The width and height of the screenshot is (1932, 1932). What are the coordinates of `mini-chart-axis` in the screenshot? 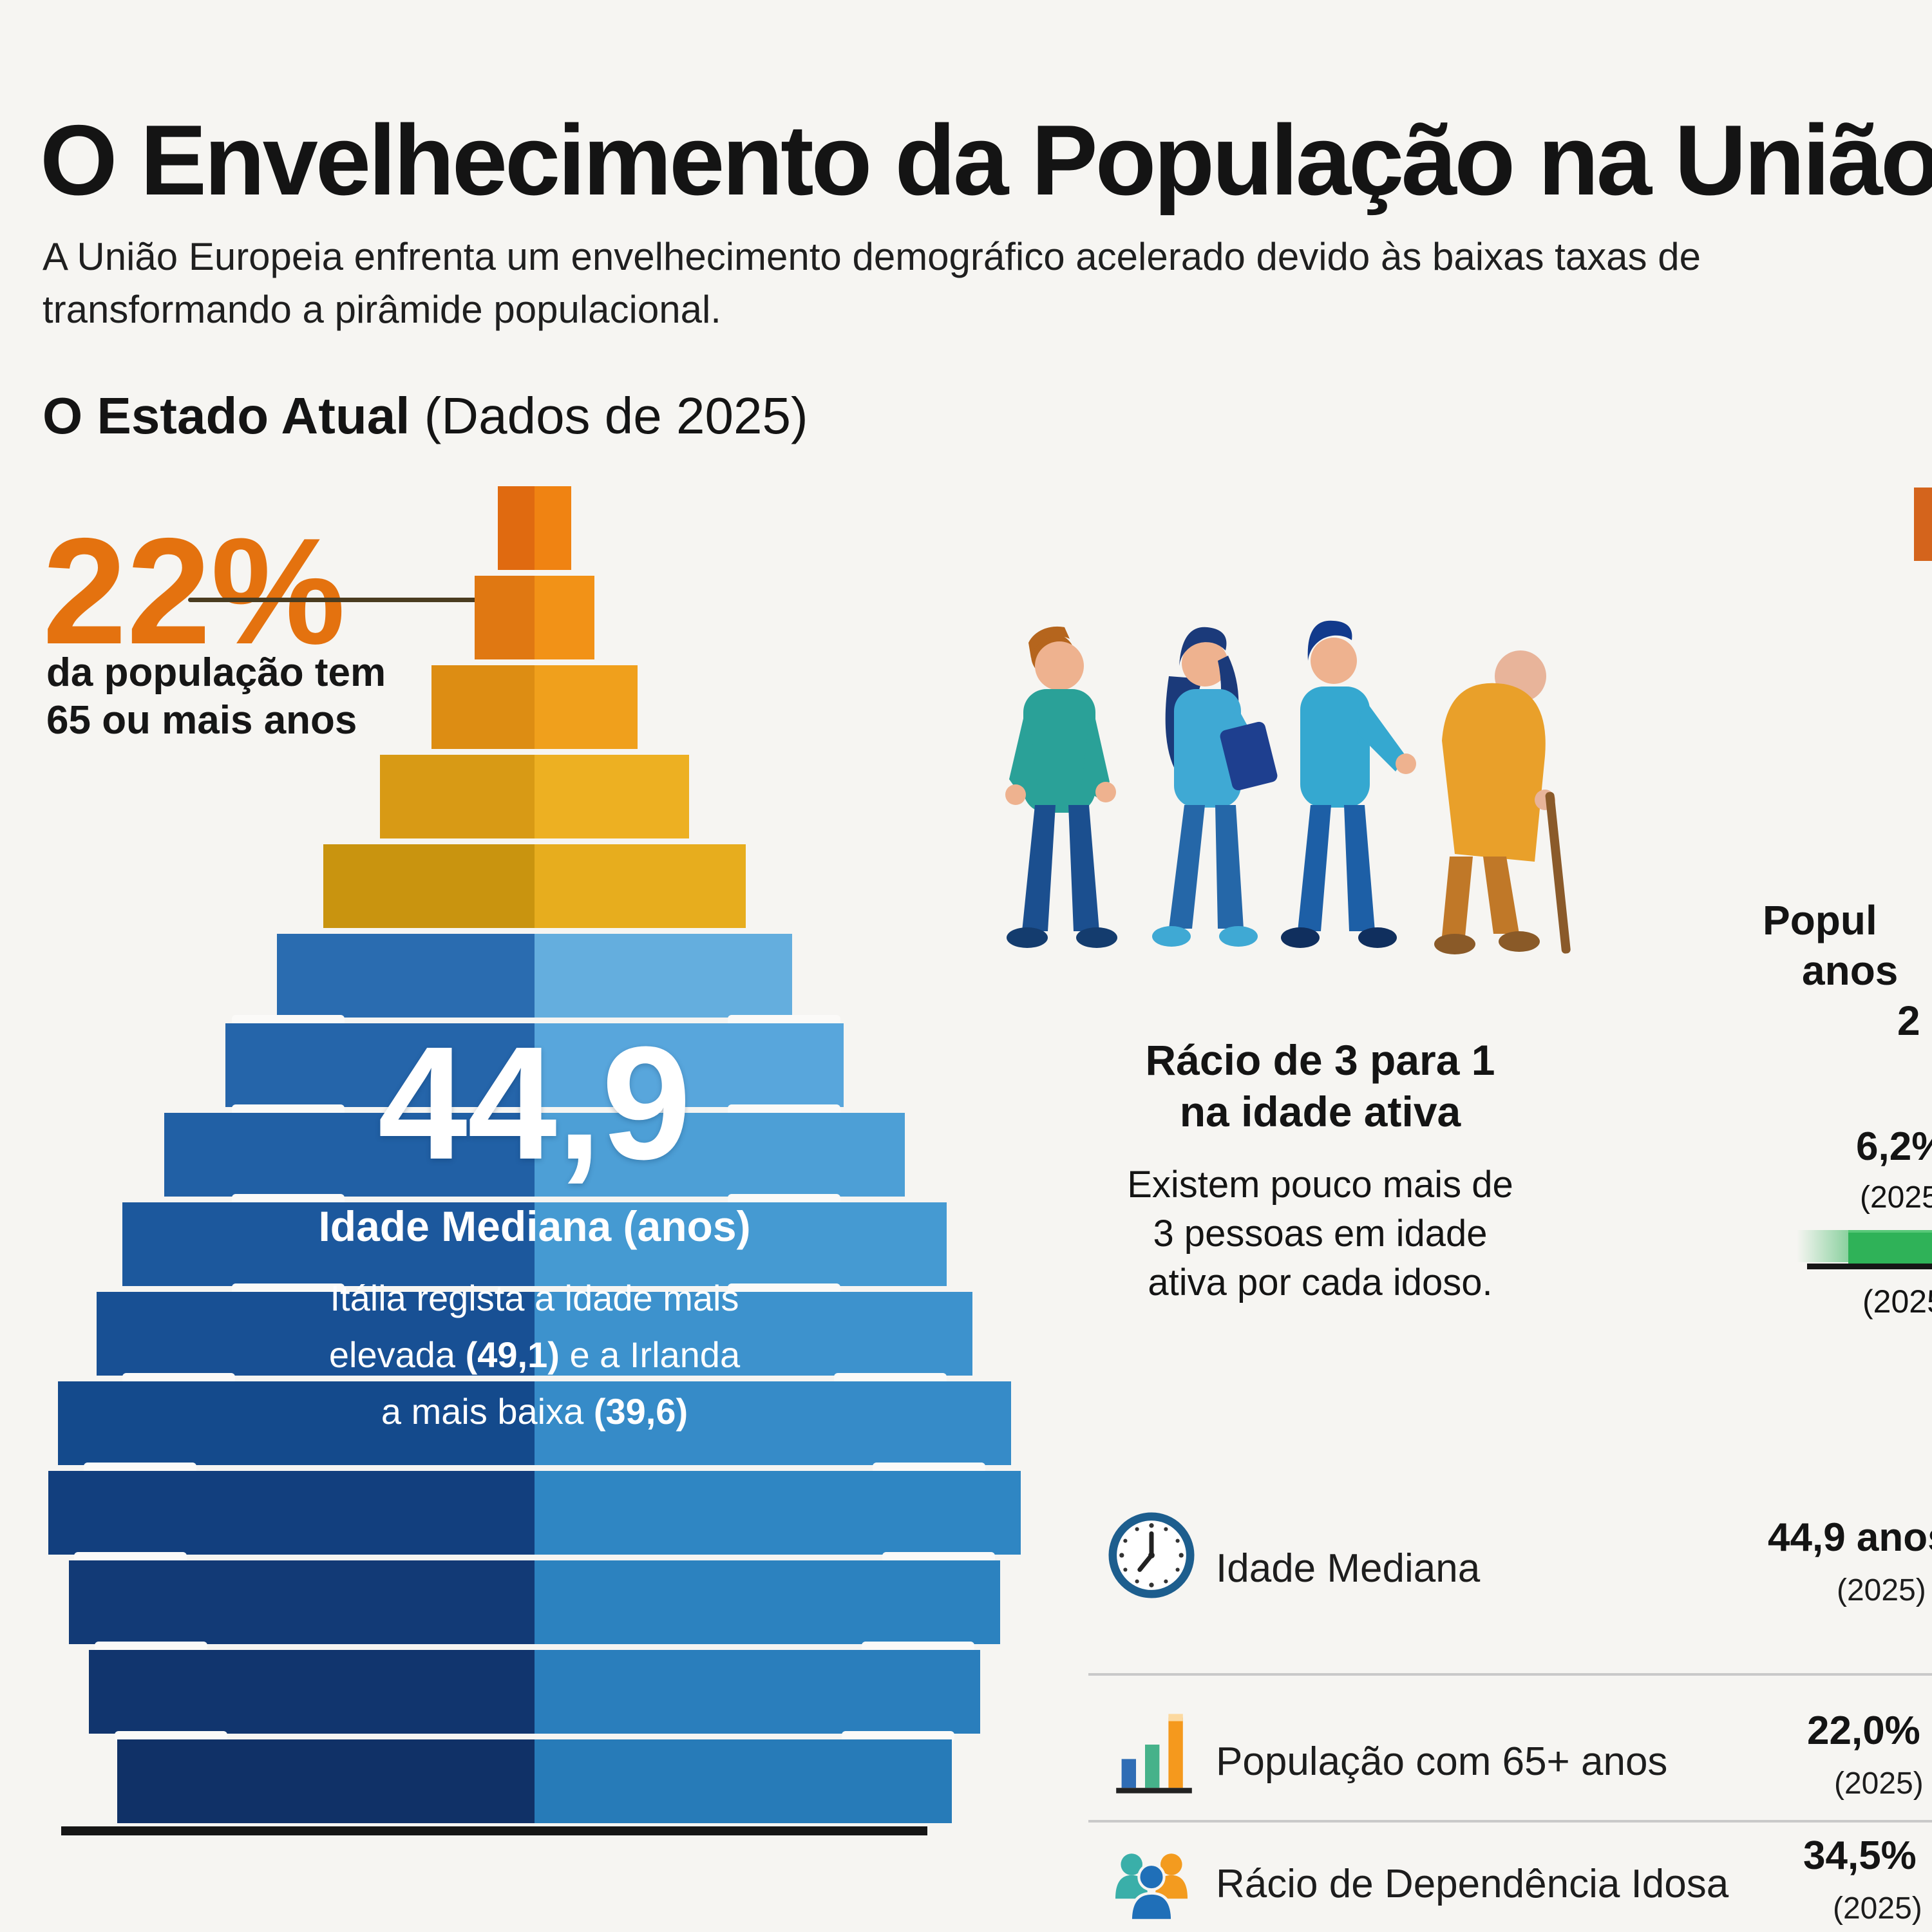 It's located at (1869, 1266).